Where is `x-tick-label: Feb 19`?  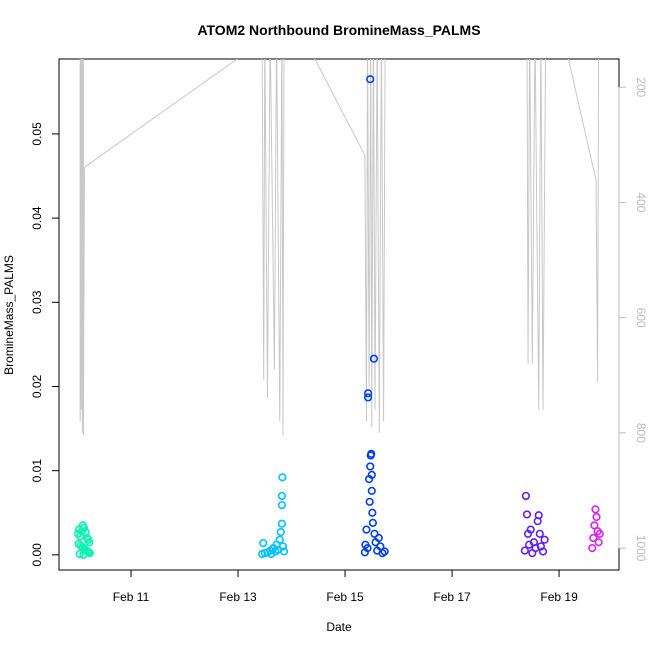
x-tick-label: Feb 19 is located at coordinates (559, 597).